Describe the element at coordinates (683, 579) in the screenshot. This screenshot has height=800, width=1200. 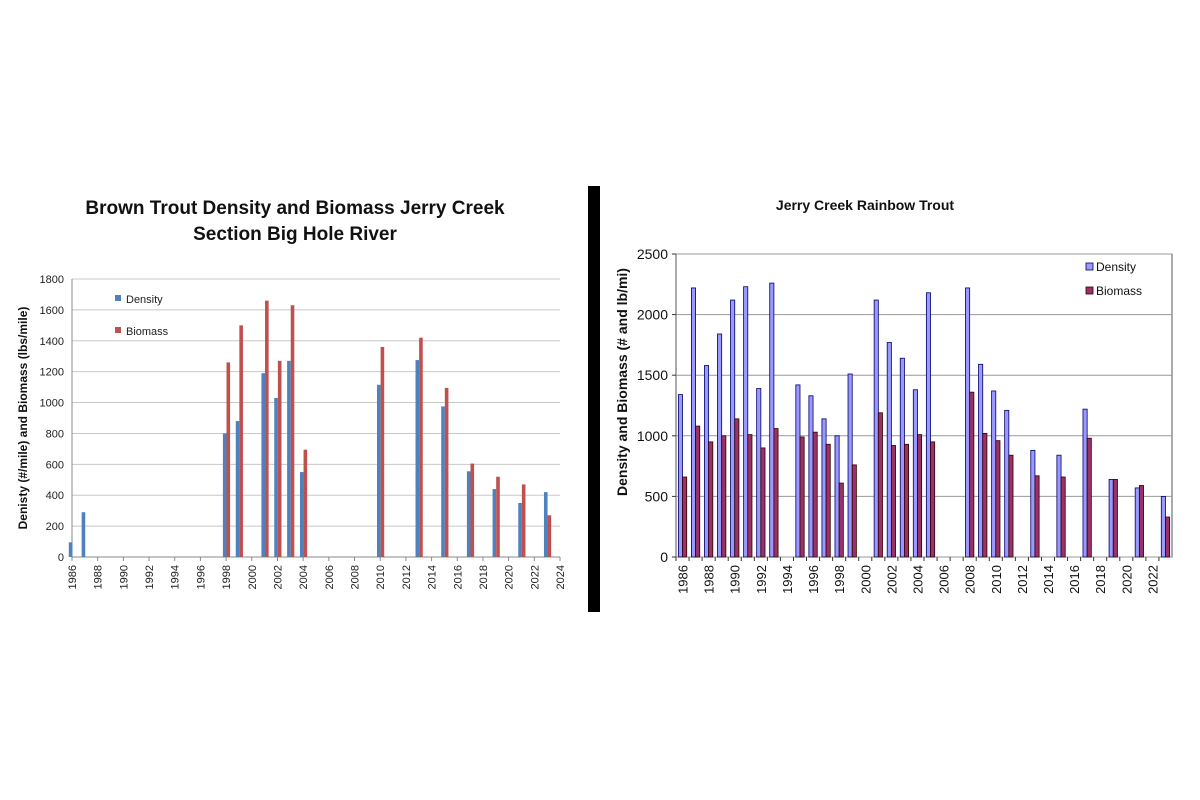
I see `x-tick-label: 1986` at that location.